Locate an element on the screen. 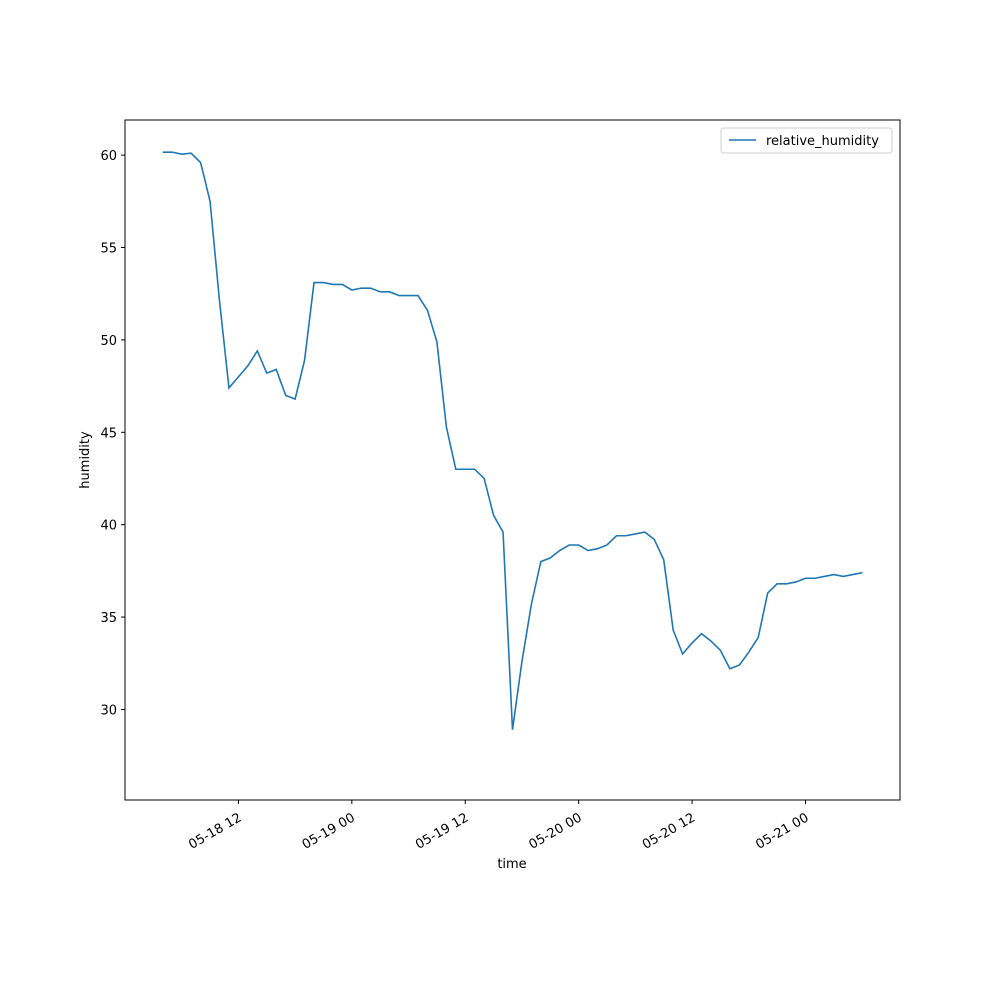 The height and width of the screenshot is (1004, 1000). y-tick-label: 30 is located at coordinates (108, 710).